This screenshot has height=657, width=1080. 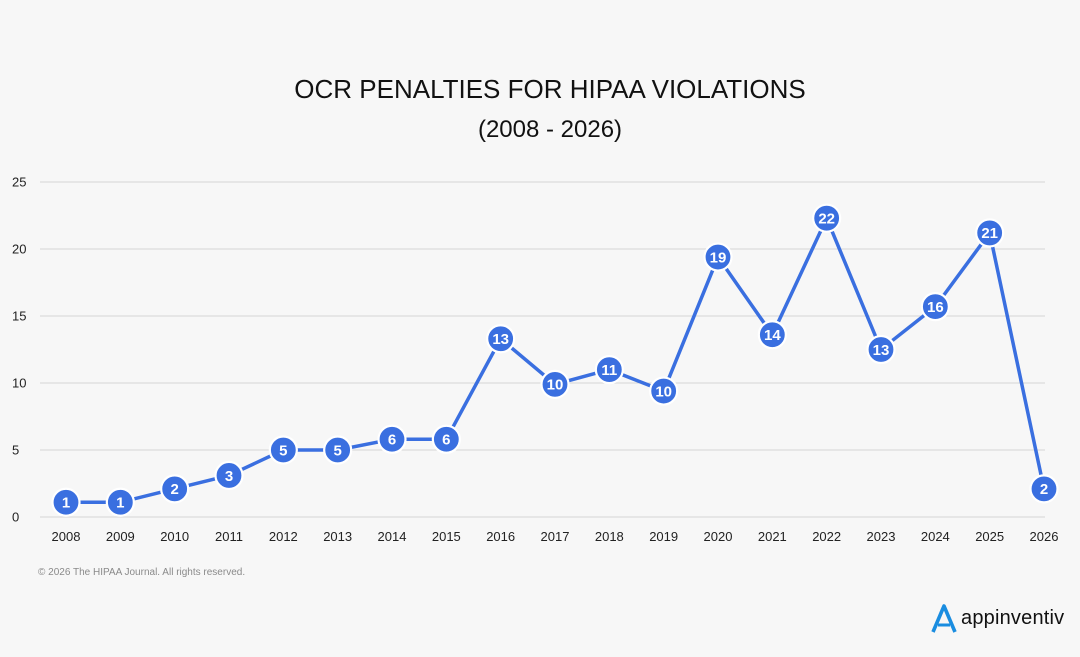 I want to click on x-tick-label: 2014, so click(x=392, y=536).